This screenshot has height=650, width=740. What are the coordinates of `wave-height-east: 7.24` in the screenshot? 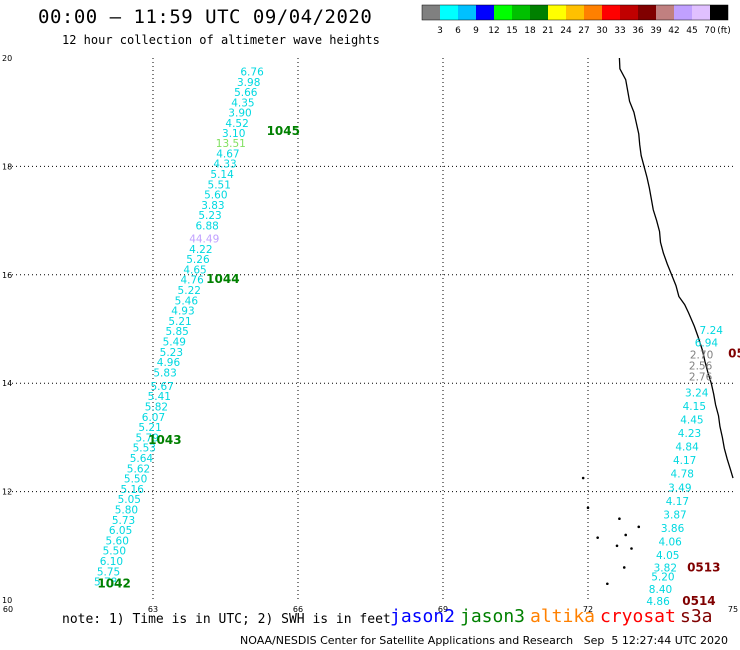 It's located at (712, 331).